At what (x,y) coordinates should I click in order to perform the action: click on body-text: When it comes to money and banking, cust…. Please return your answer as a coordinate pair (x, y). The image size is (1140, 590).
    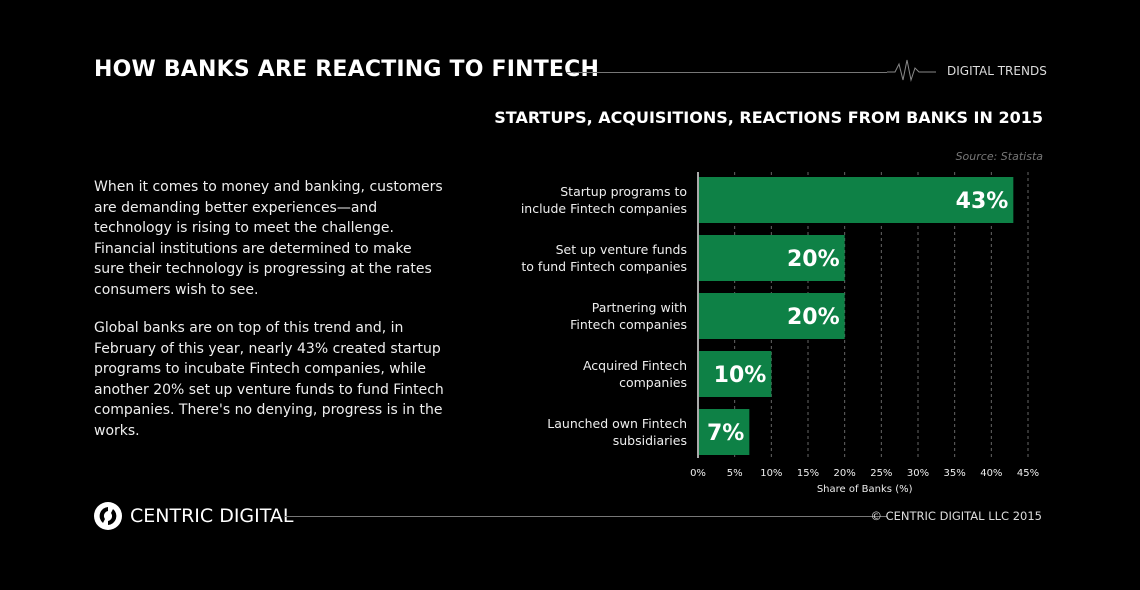
    Looking at the image, I should click on (269, 318).